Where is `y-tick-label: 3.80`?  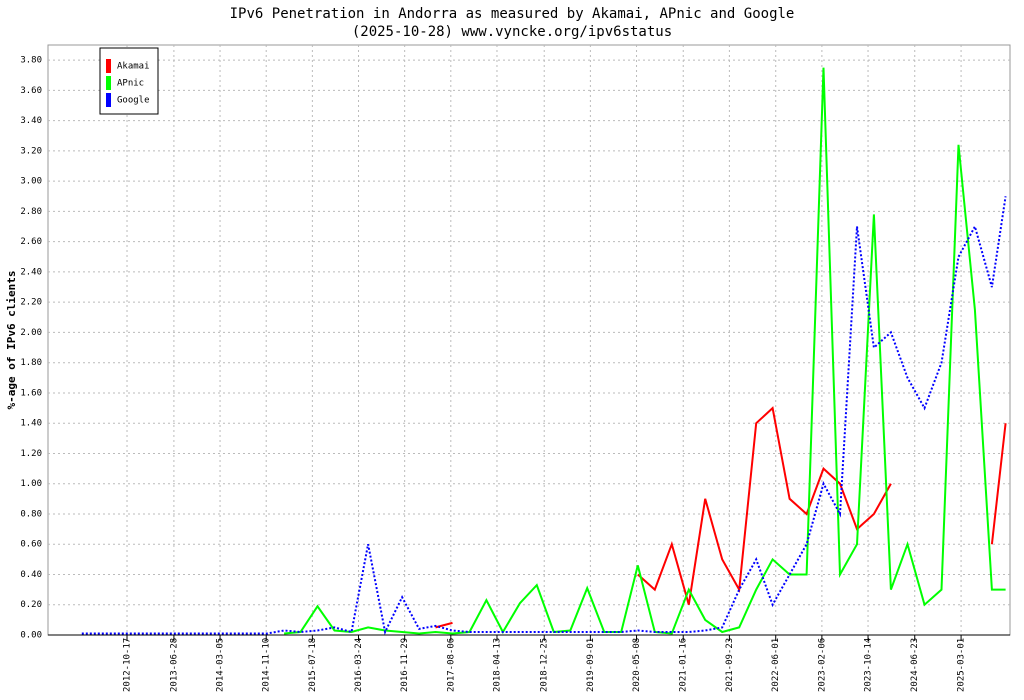
y-tick-label: 3.80 is located at coordinates (31, 61).